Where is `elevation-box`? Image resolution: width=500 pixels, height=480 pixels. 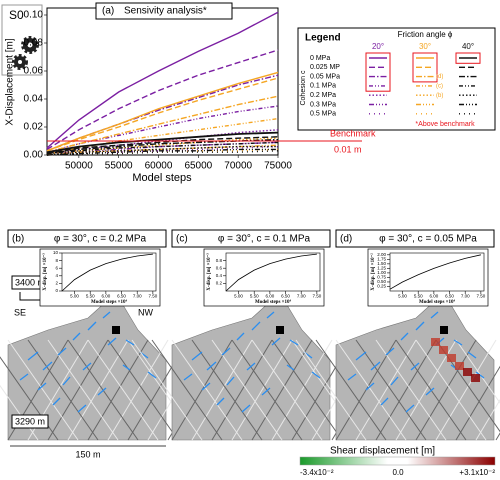 elevation-box is located at coordinates (30, 421).